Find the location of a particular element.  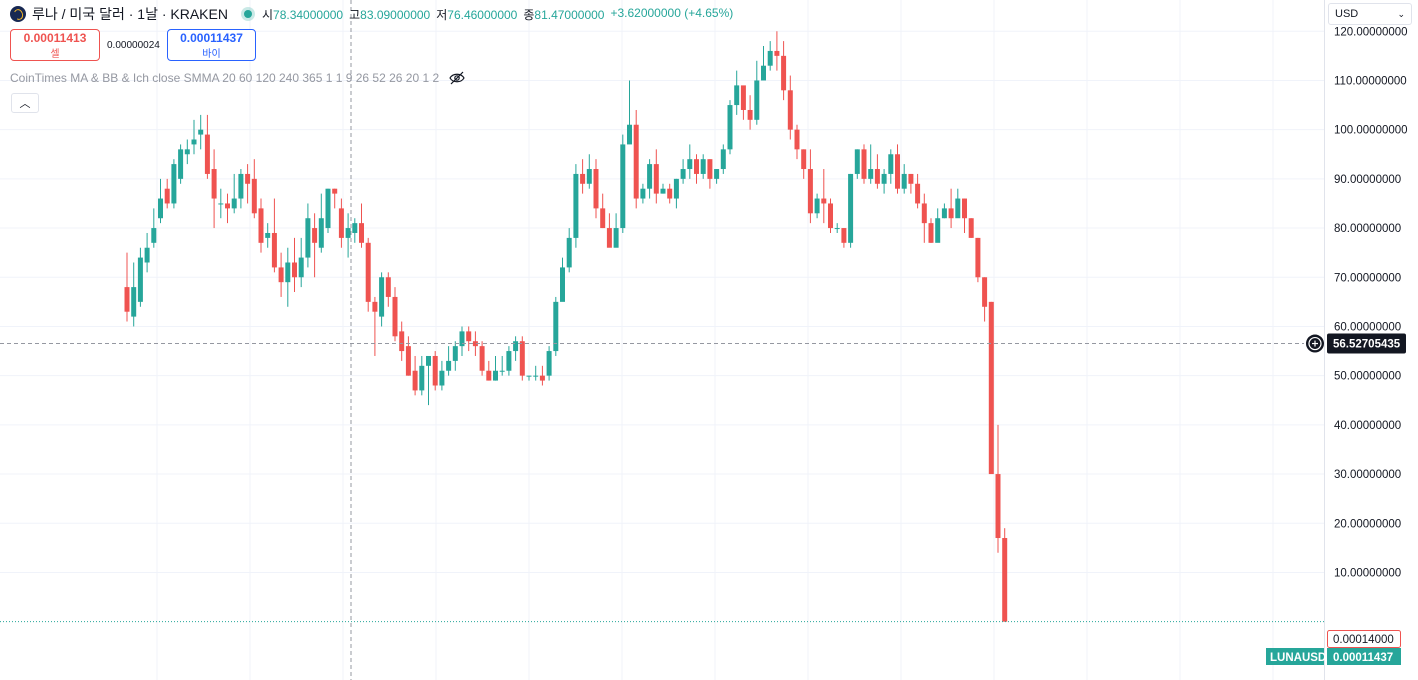

svg-text: 0.00014000 is located at coordinates (1363, 640).